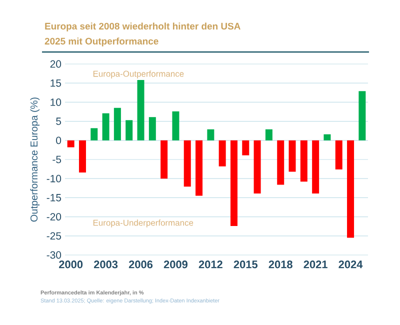 This screenshot has height=325, width=400. I want to click on x-tick-label: 2018, so click(280, 264).